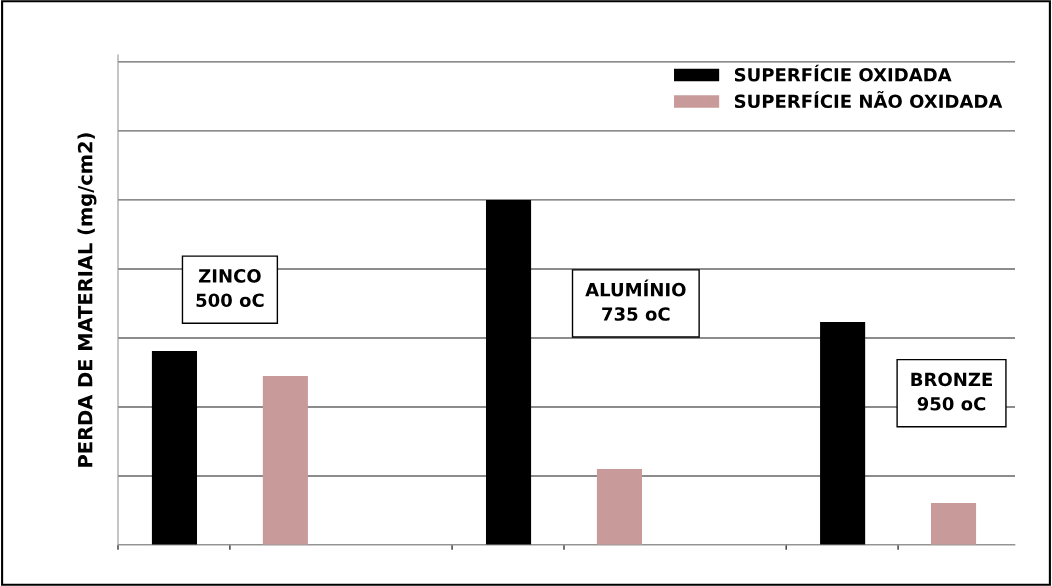 The height and width of the screenshot is (586, 1052). What do you see at coordinates (87, 300) in the screenshot?
I see `y-axis-title: PERDA DE MATERIAL (mg/cm2)` at bounding box center [87, 300].